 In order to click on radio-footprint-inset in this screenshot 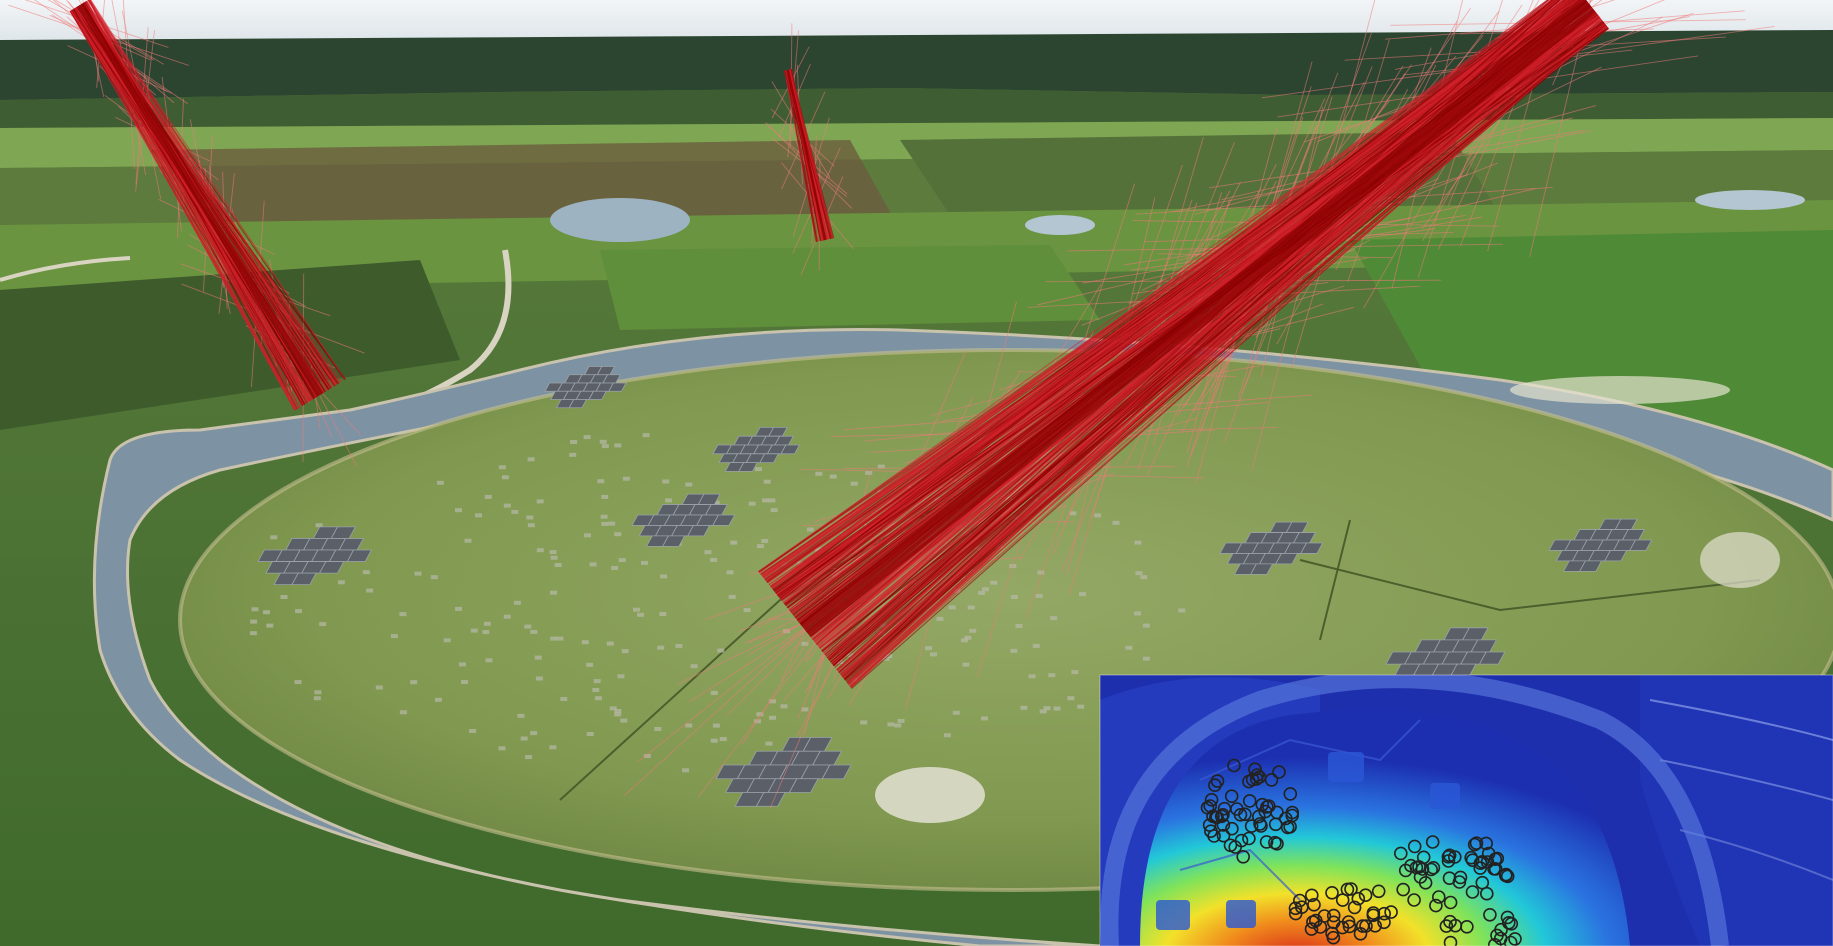, I will do `click(1466, 810)`.